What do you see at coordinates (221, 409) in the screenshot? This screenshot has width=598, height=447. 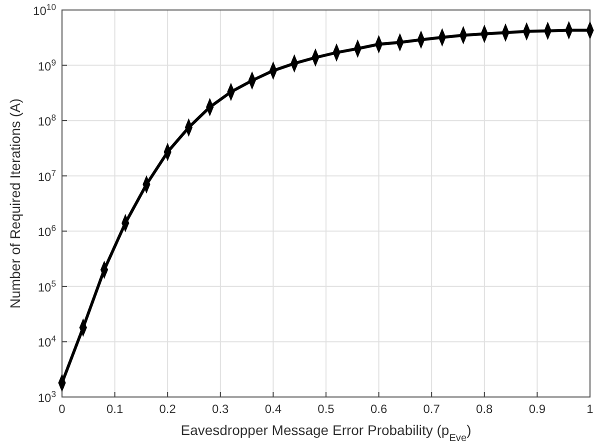 I see `x-tick-label: 0.3` at bounding box center [221, 409].